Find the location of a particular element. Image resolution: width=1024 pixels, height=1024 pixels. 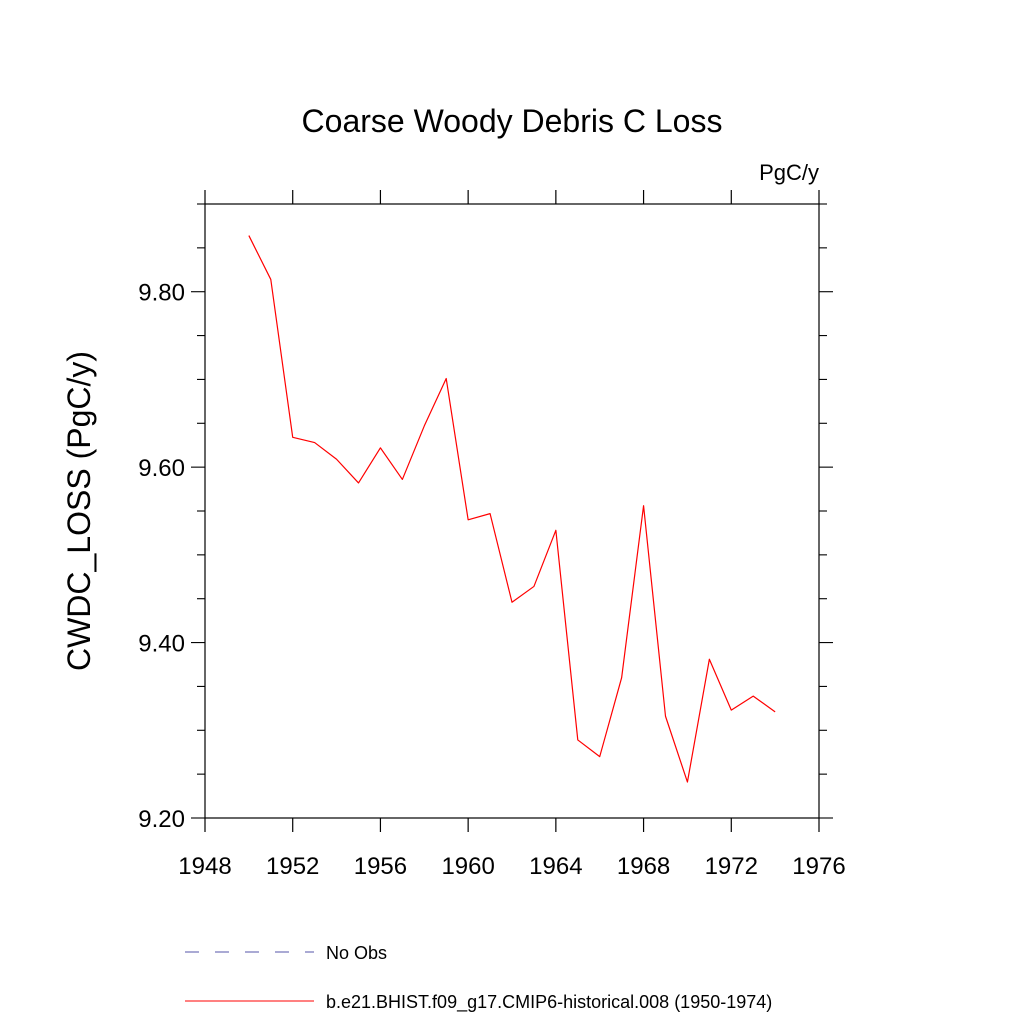

x-tick-label: 1960 is located at coordinates (467, 866).